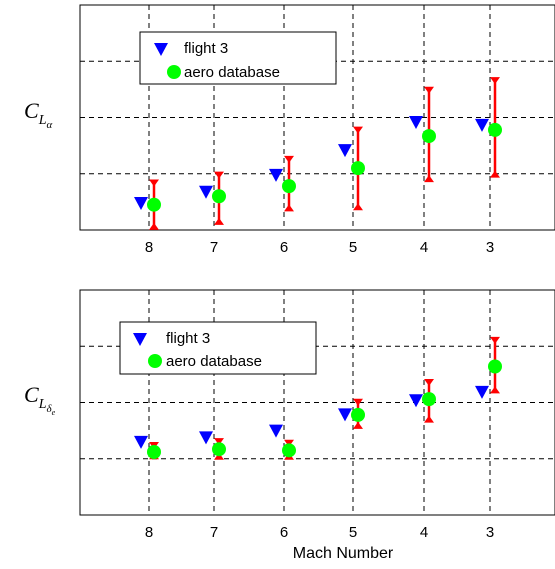  What do you see at coordinates (40, 399) in the screenshot?
I see `y-axis-label: CLδe` at bounding box center [40, 399].